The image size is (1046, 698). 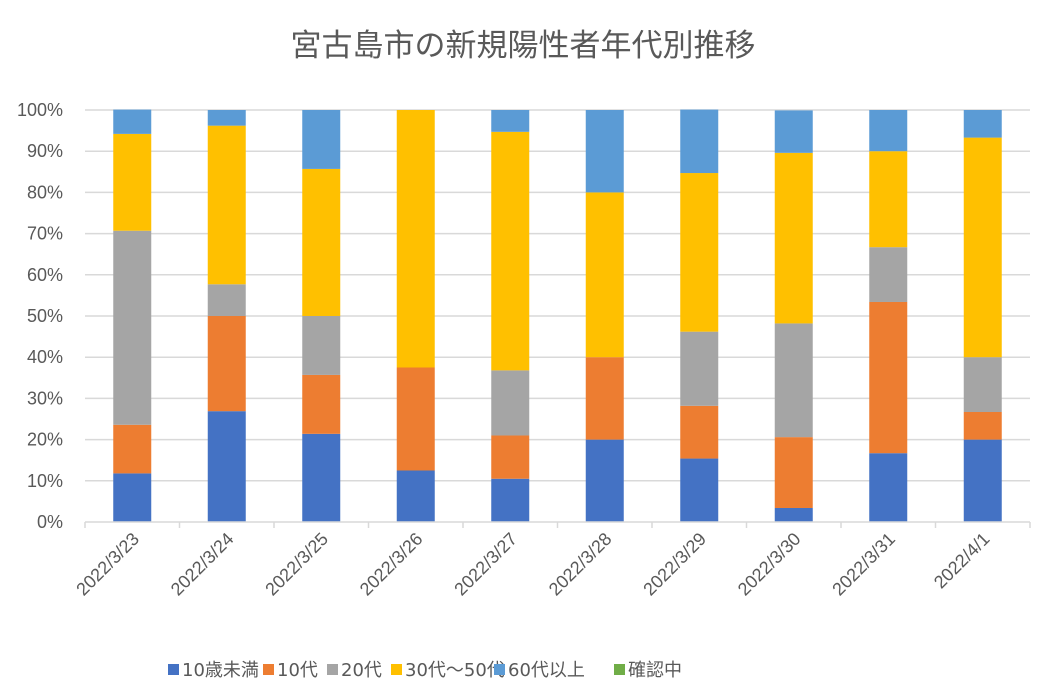 What do you see at coordinates (674, 564) in the screenshot?
I see `x-tick-label: 2022/3/29` at bounding box center [674, 564].